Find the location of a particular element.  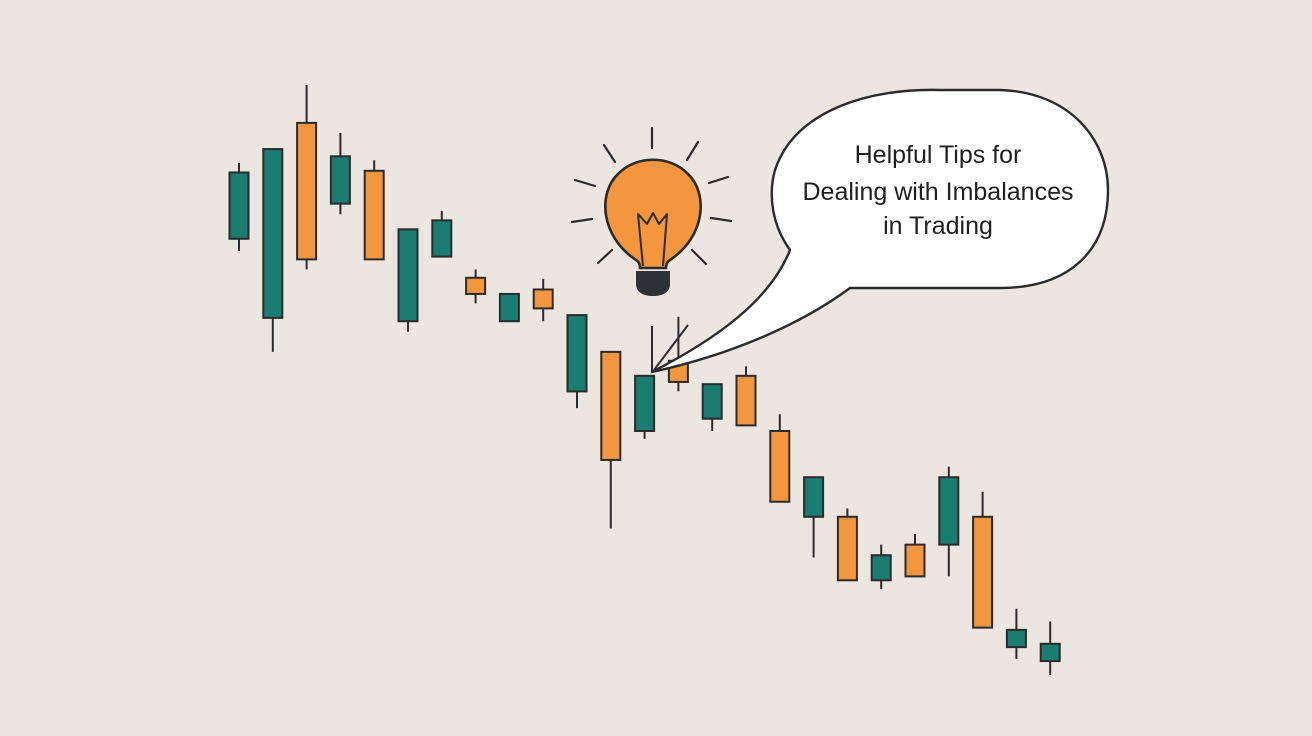

bulb-rays is located at coordinates (651, 196).